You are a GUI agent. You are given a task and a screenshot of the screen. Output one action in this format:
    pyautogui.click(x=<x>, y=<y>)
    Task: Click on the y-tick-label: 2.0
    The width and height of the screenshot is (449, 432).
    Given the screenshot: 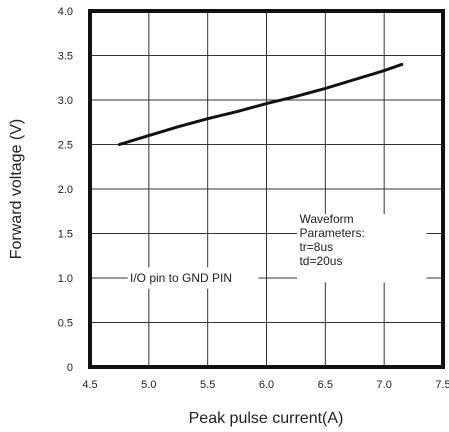 What is the action you would take?
    pyautogui.click(x=65, y=190)
    